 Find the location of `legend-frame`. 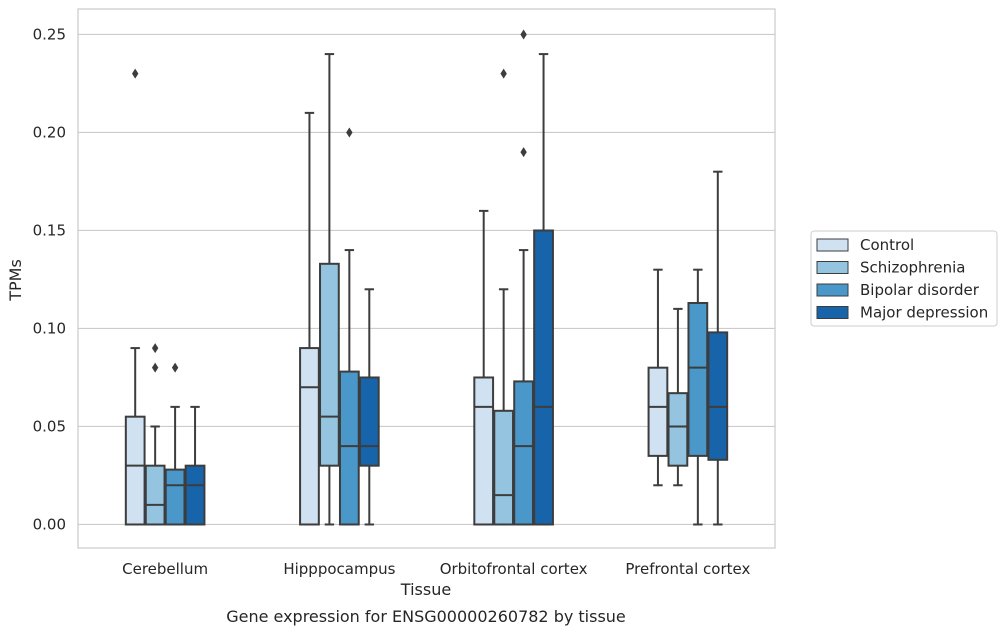

legend-frame is located at coordinates (904, 278).